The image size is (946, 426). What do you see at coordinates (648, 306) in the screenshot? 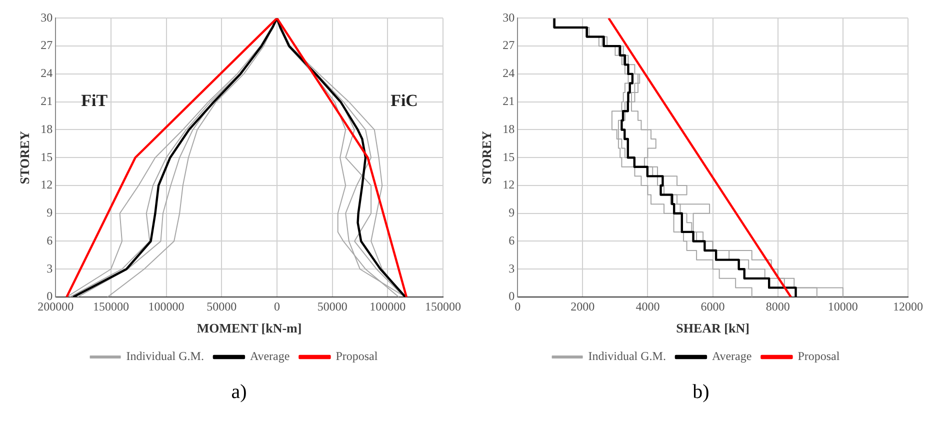
I see `x-tick-label: 4000` at bounding box center [648, 306].